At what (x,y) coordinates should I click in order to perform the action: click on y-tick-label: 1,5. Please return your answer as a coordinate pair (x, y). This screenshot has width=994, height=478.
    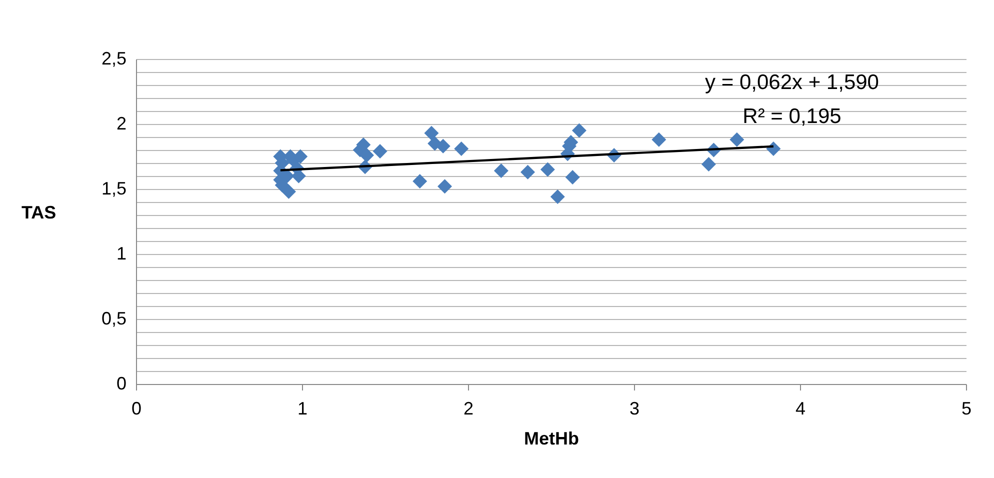
    Looking at the image, I should click on (113, 188).